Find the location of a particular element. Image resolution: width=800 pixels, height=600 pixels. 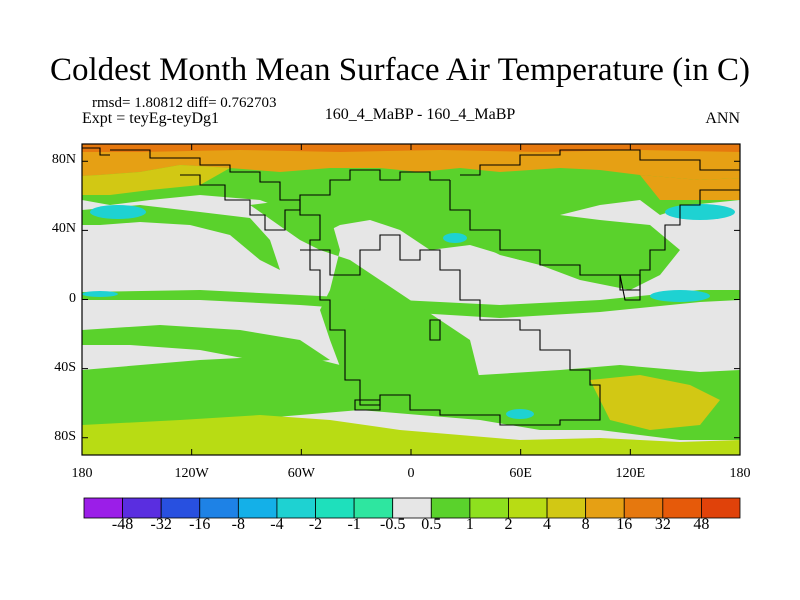

field-cyan-central is located at coordinates (455, 238).